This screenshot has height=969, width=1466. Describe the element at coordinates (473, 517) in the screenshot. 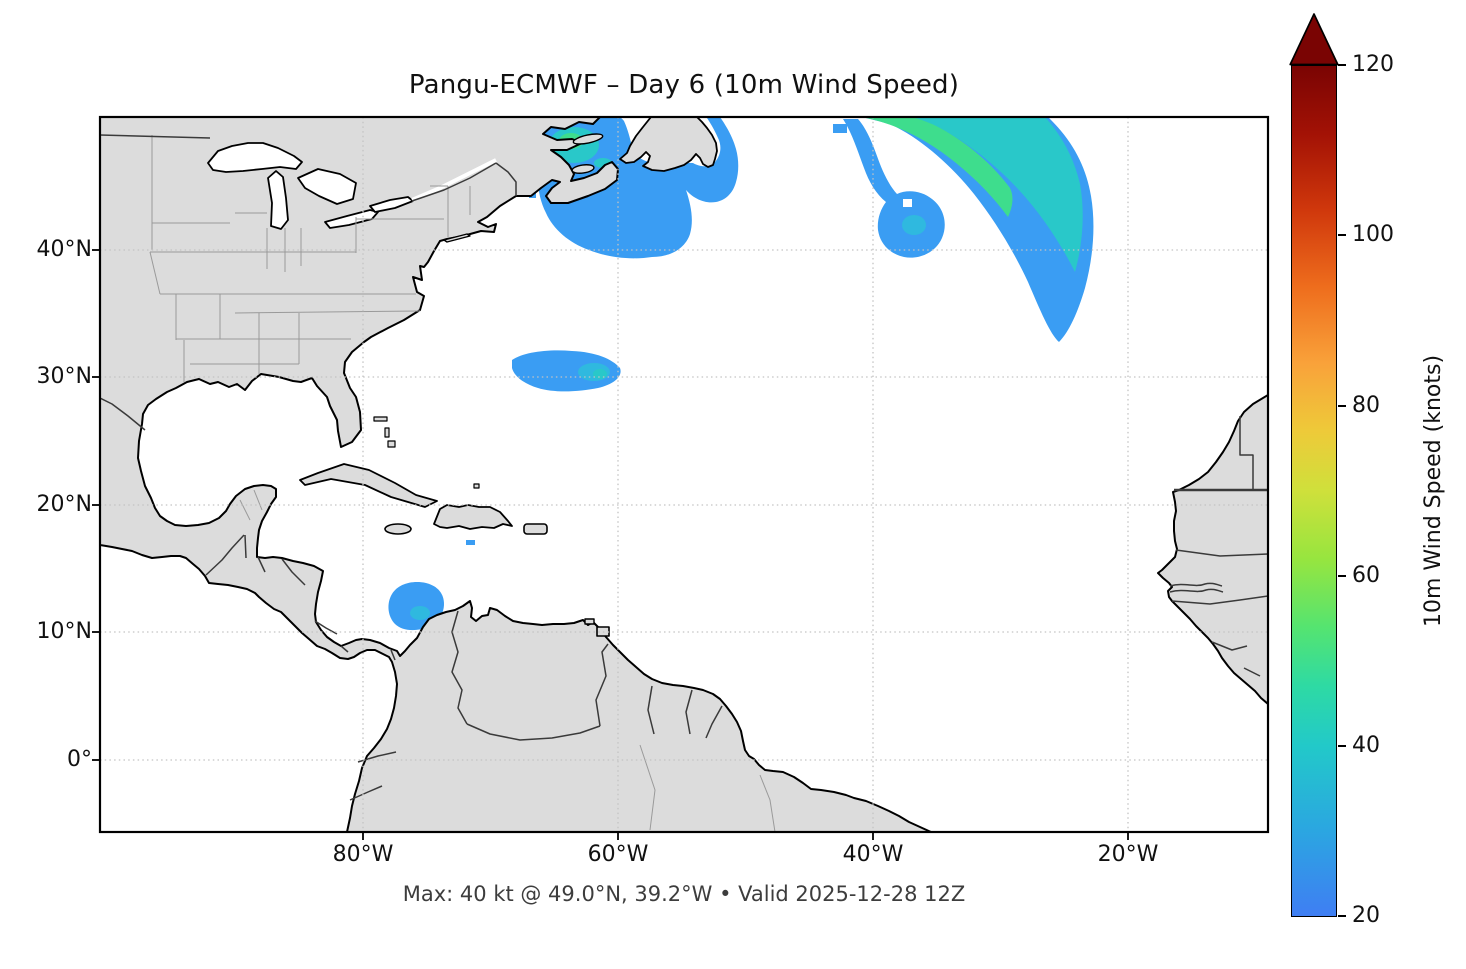

I see `island-hispaniola` at that location.